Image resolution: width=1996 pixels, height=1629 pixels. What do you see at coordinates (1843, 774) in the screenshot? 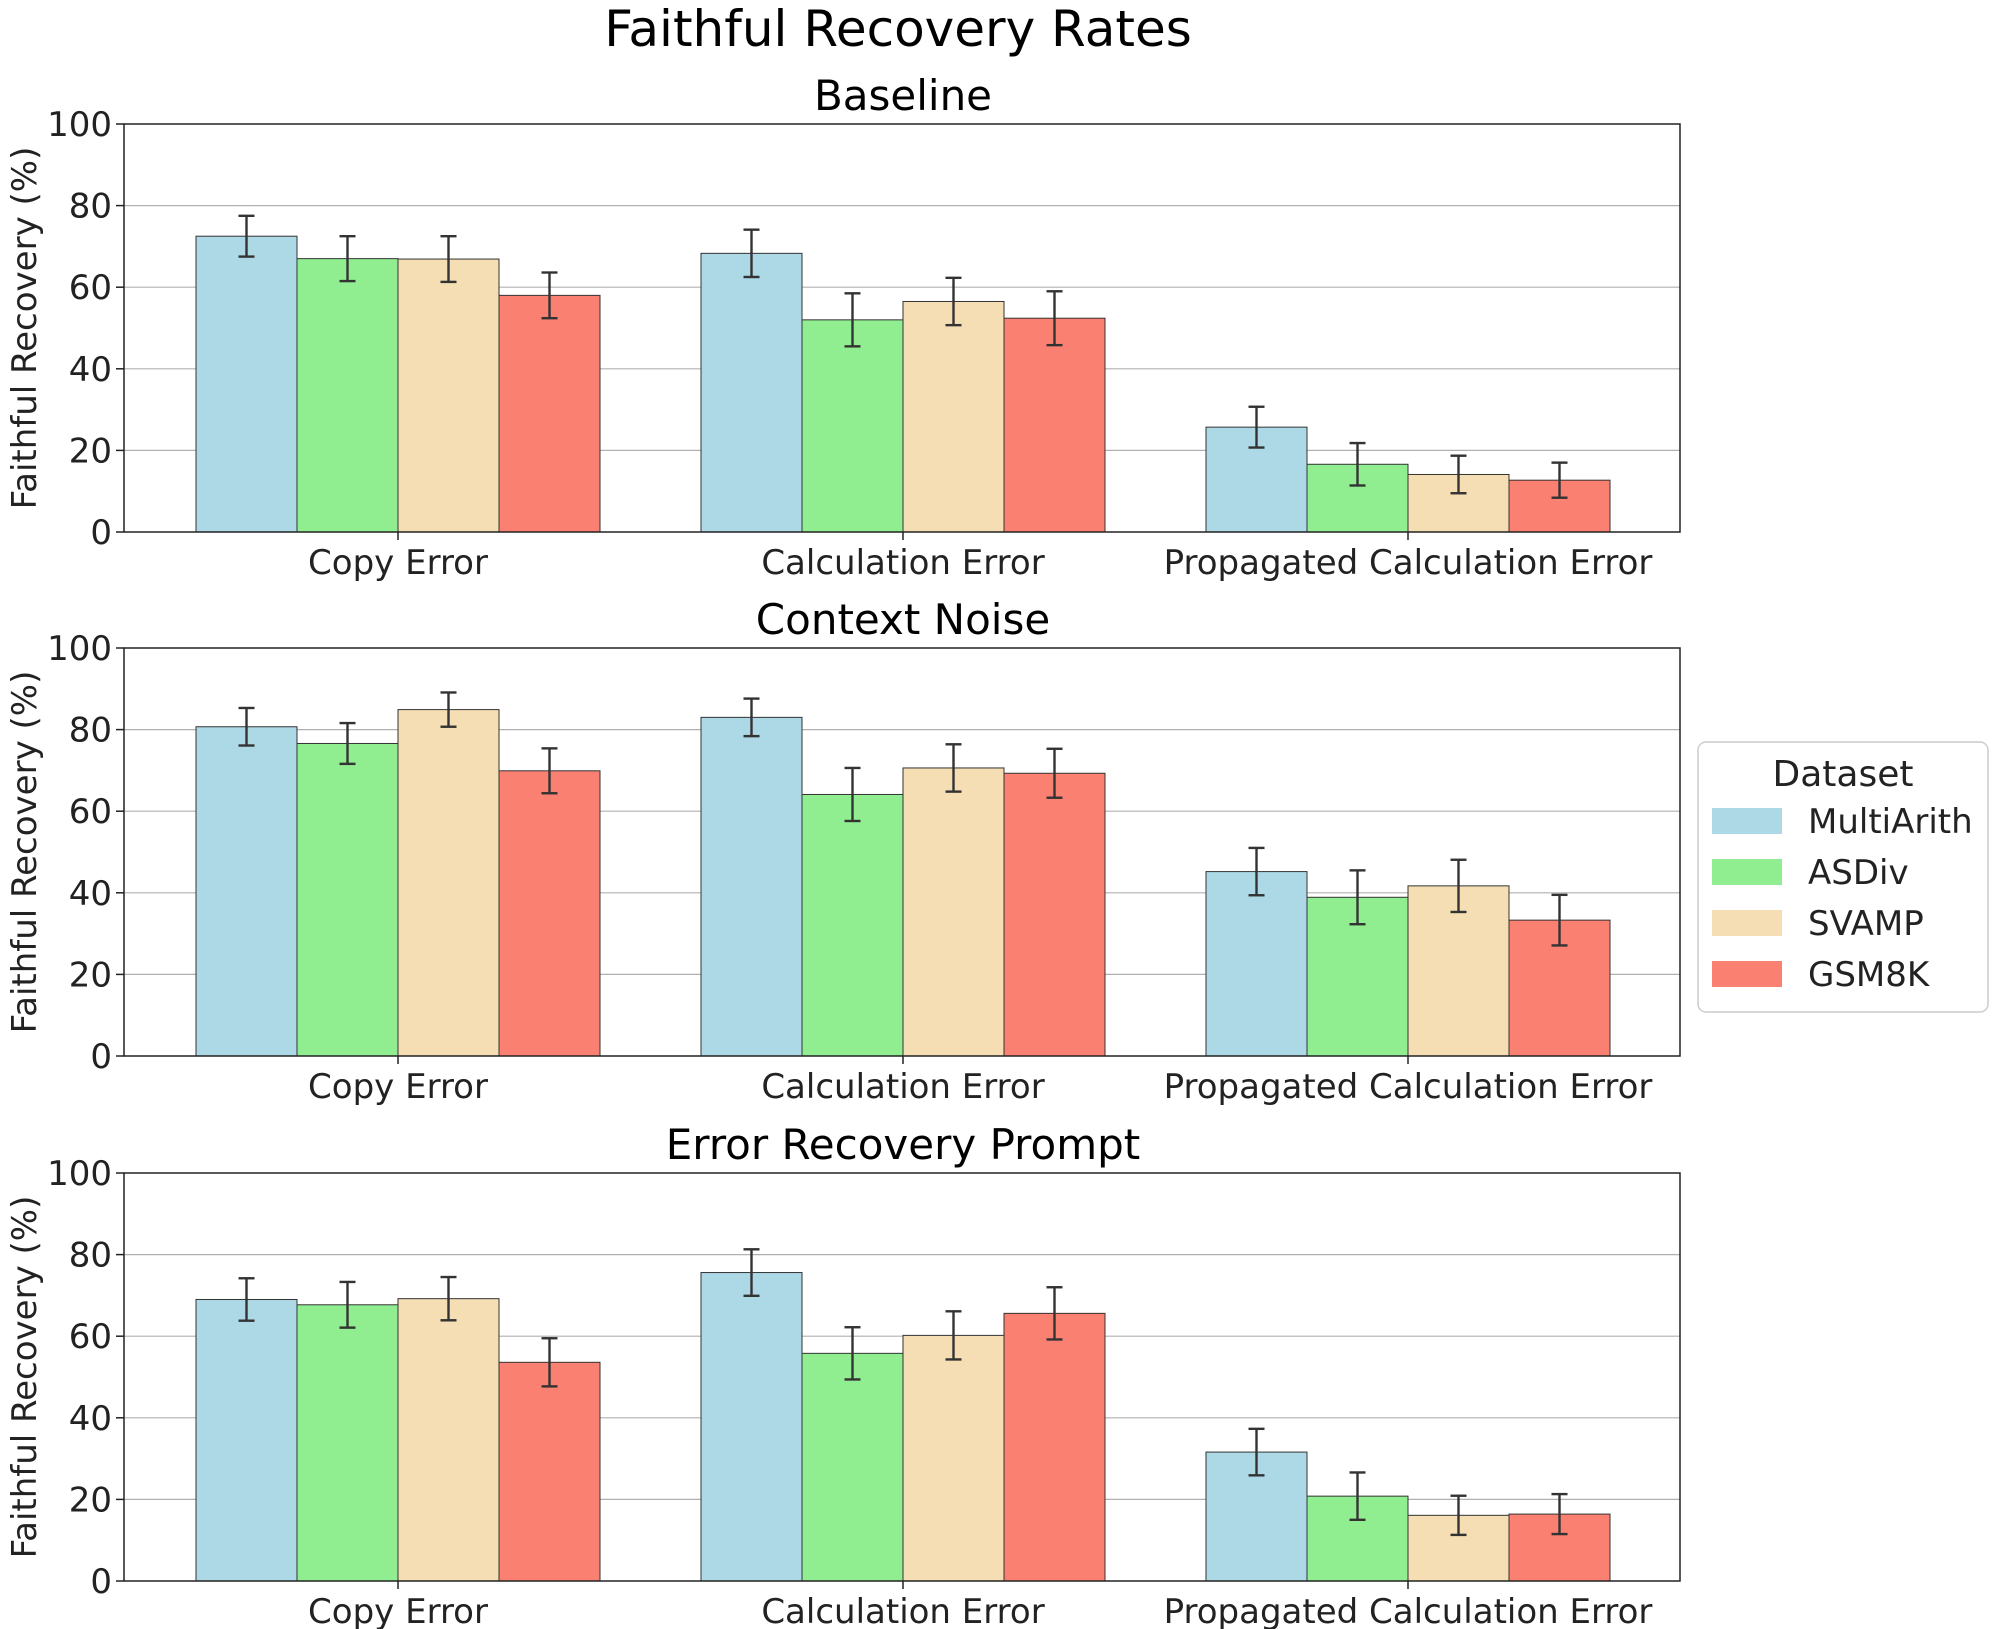
I see `legend-title: Dataset` at bounding box center [1843, 774].